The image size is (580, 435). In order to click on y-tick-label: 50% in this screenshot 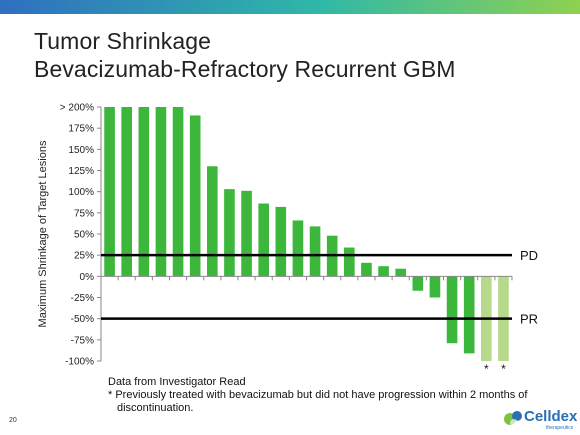, I will do `click(84, 235)`.